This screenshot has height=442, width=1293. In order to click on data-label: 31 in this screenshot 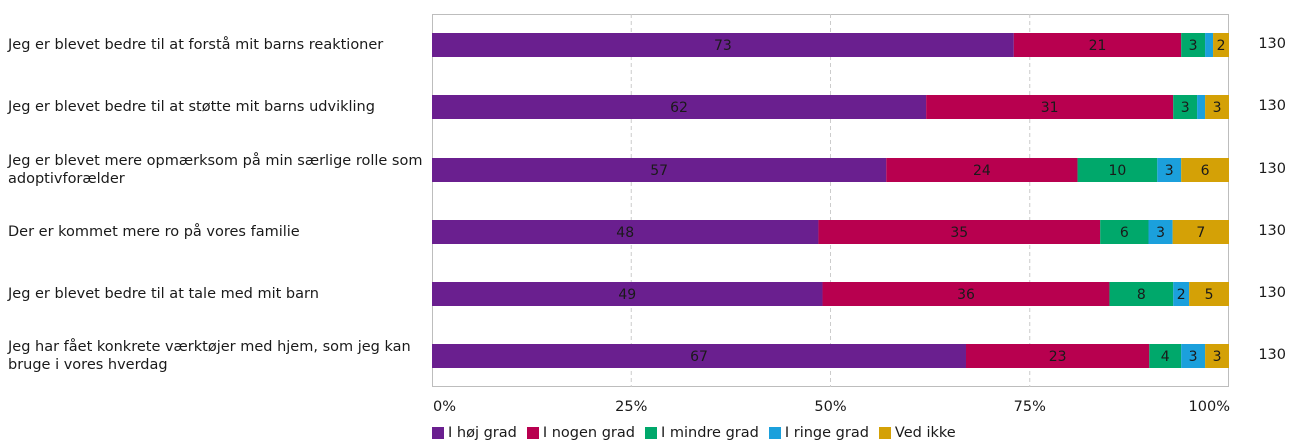, I will do `click(1050, 108)`.